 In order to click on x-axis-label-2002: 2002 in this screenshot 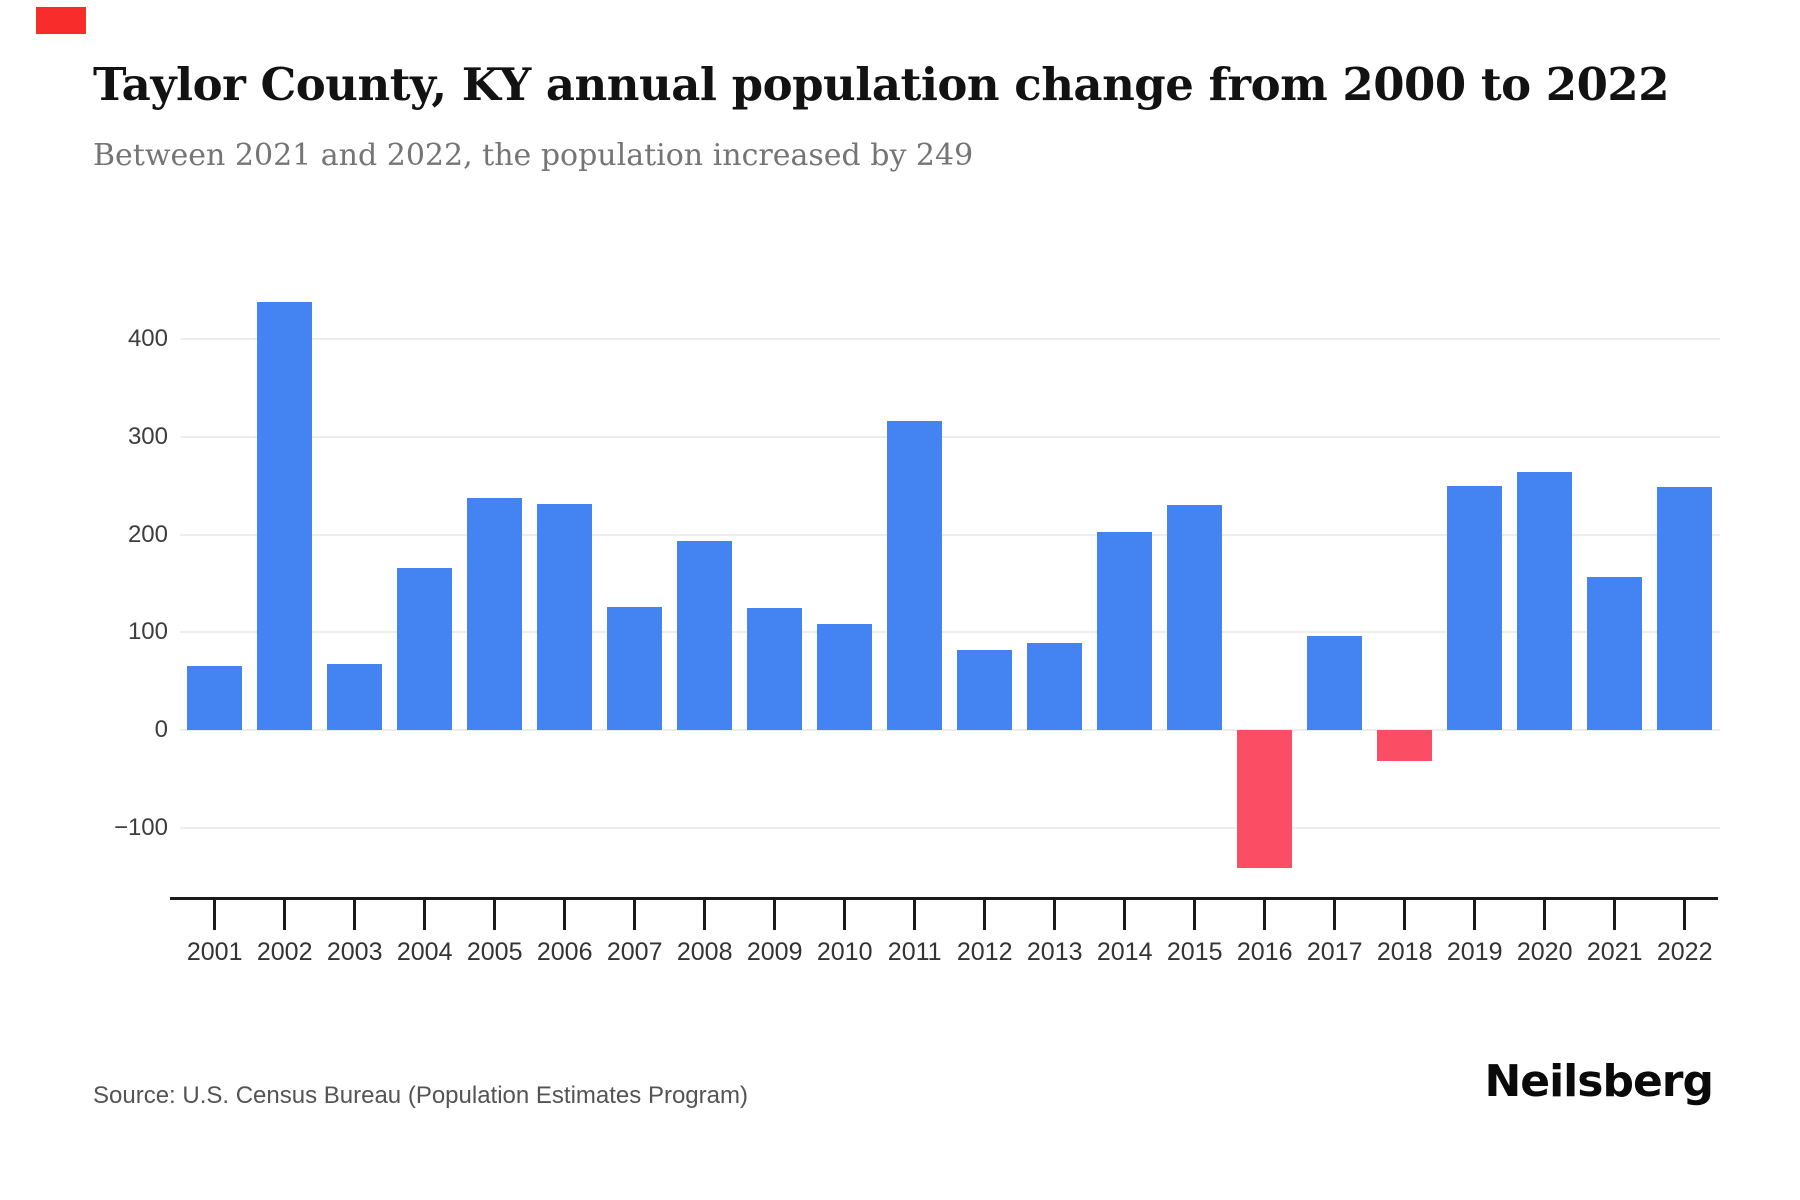, I will do `click(284, 952)`.